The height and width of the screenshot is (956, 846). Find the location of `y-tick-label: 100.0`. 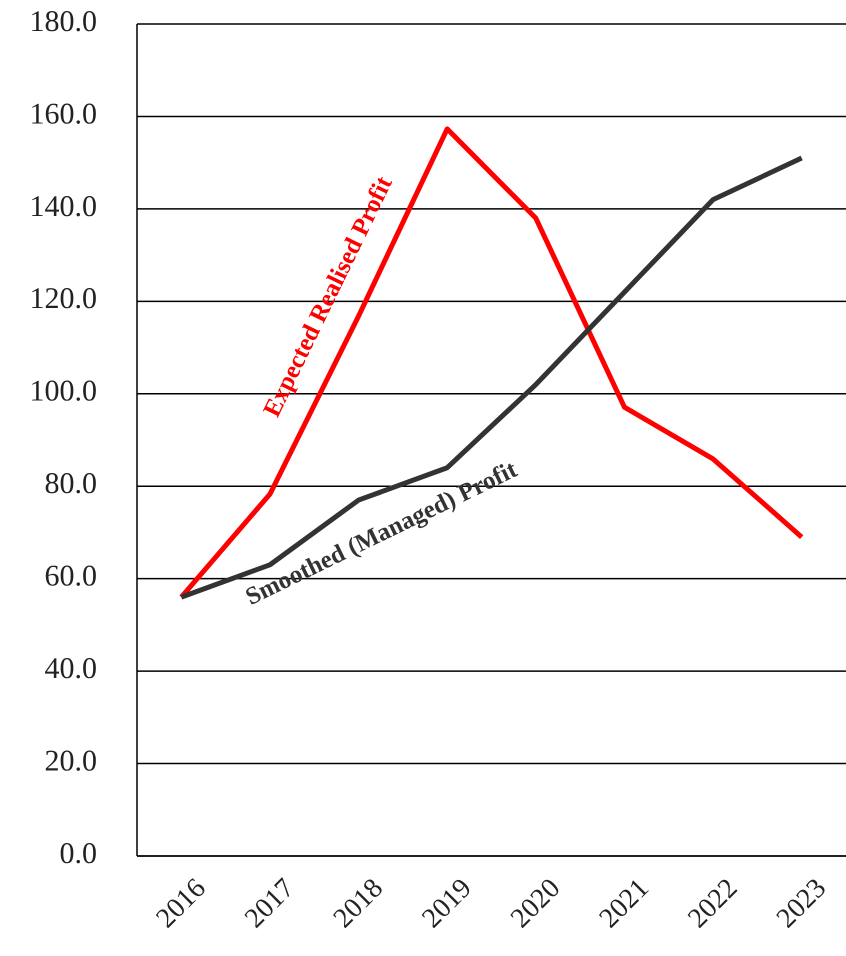

y-tick-label: 100.0 is located at coordinates (63, 391).